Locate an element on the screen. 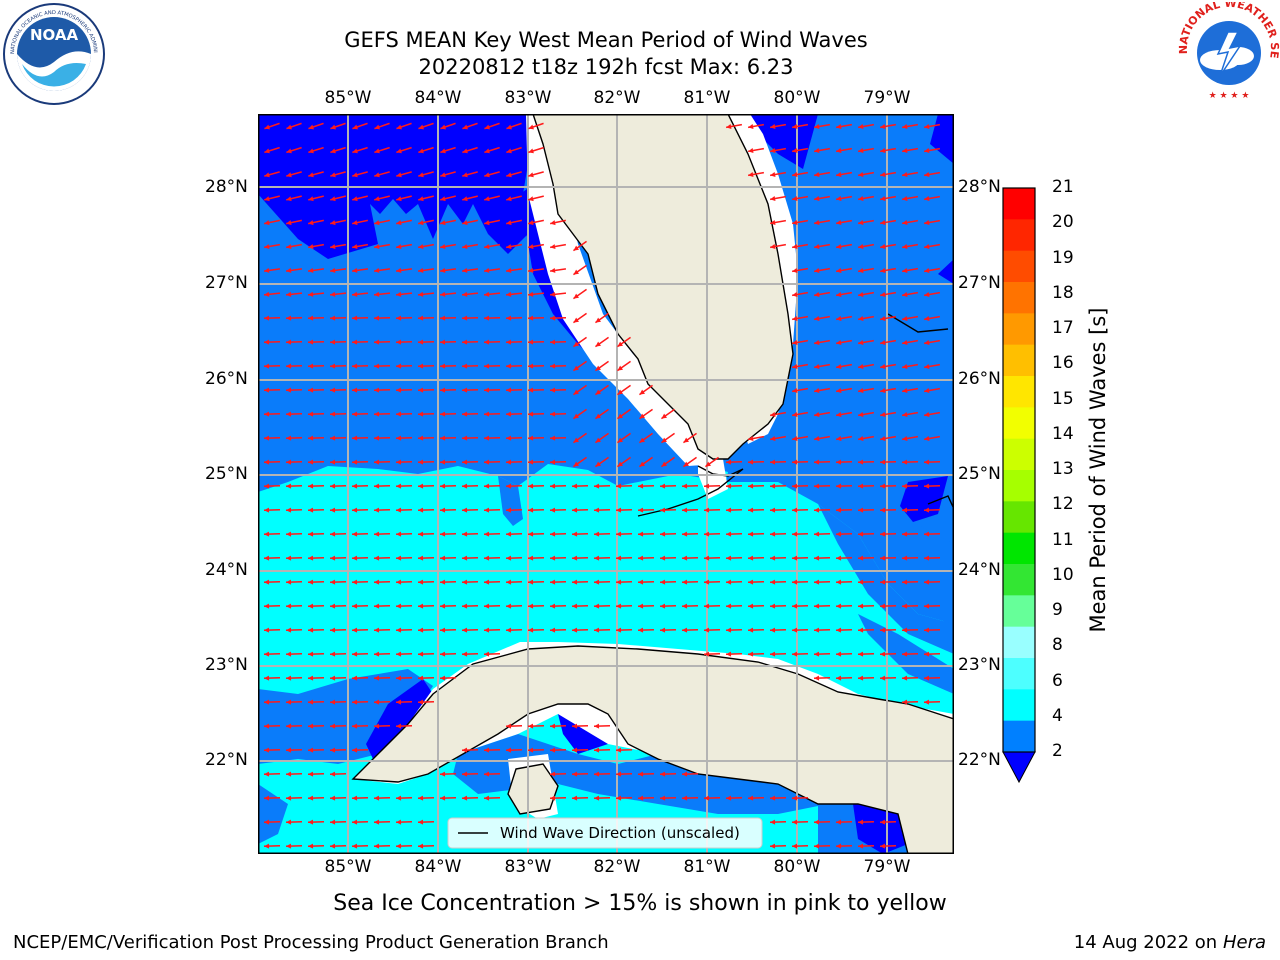 The width and height of the screenshot is (1280, 960). colorbar-tick-label: 9 is located at coordinates (1057, 610).